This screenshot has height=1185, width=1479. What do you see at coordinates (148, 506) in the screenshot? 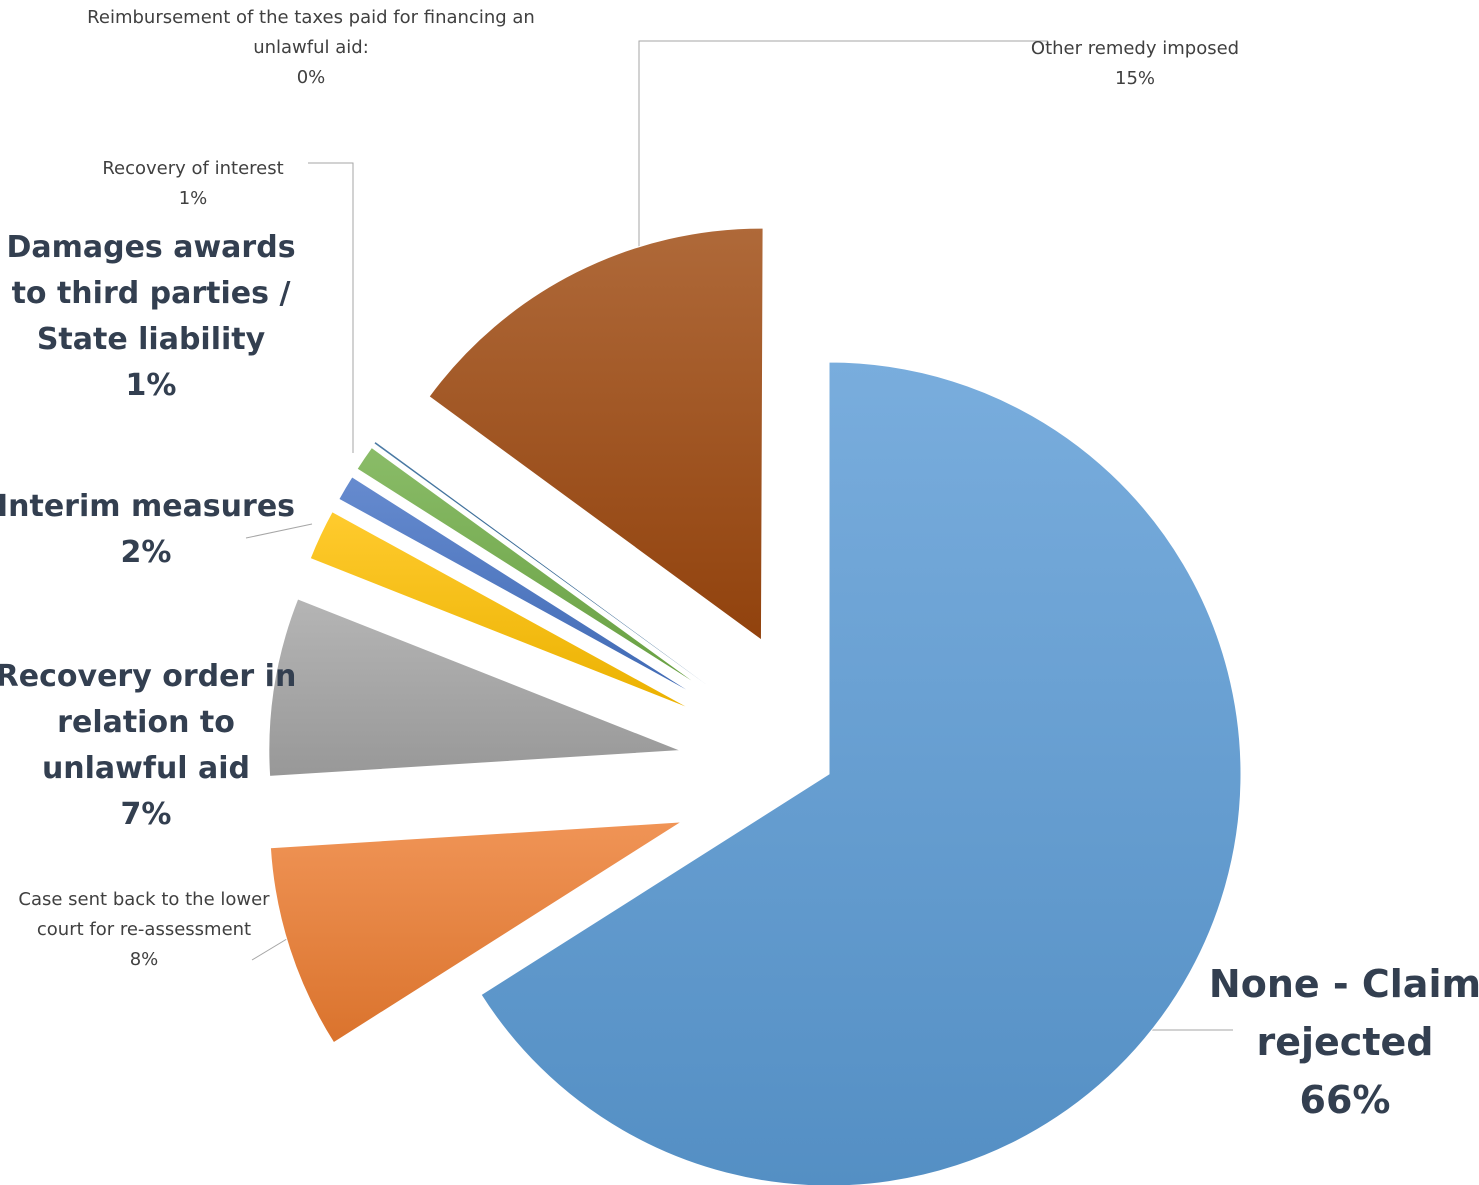
I see `slice-label-text: Interim measures` at bounding box center [148, 506].